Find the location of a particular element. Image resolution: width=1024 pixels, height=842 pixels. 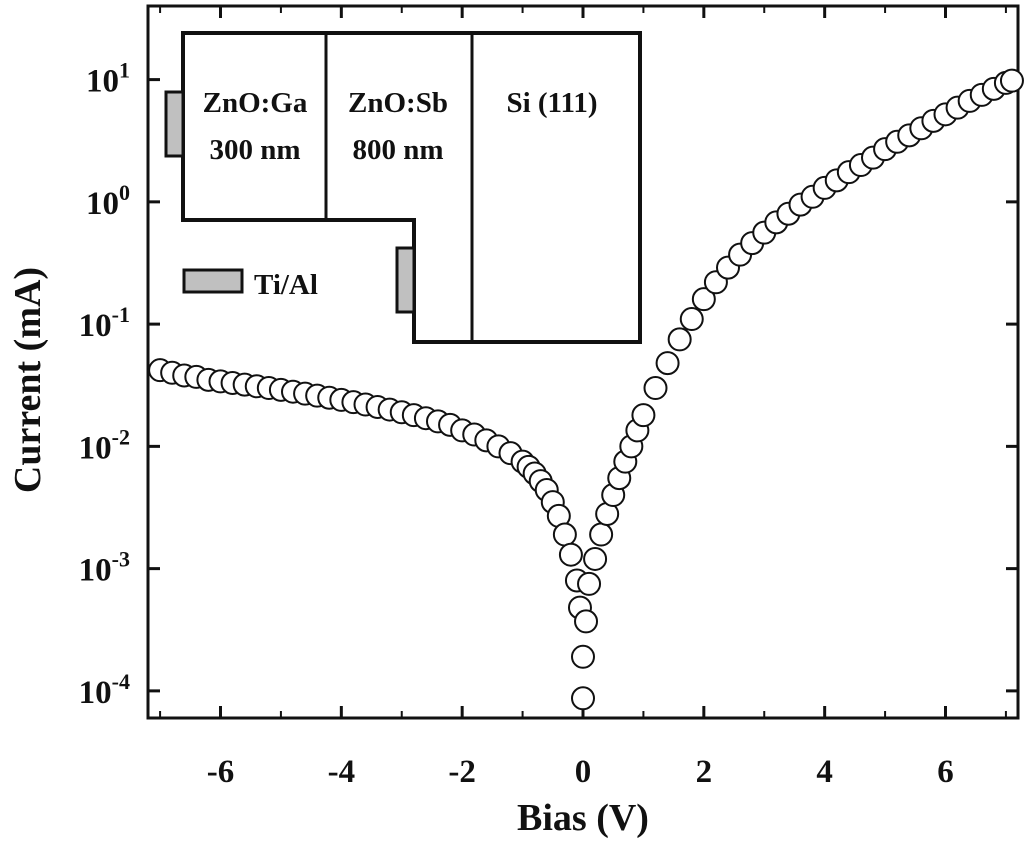

inset-legend-swatch is located at coordinates (213, 281).